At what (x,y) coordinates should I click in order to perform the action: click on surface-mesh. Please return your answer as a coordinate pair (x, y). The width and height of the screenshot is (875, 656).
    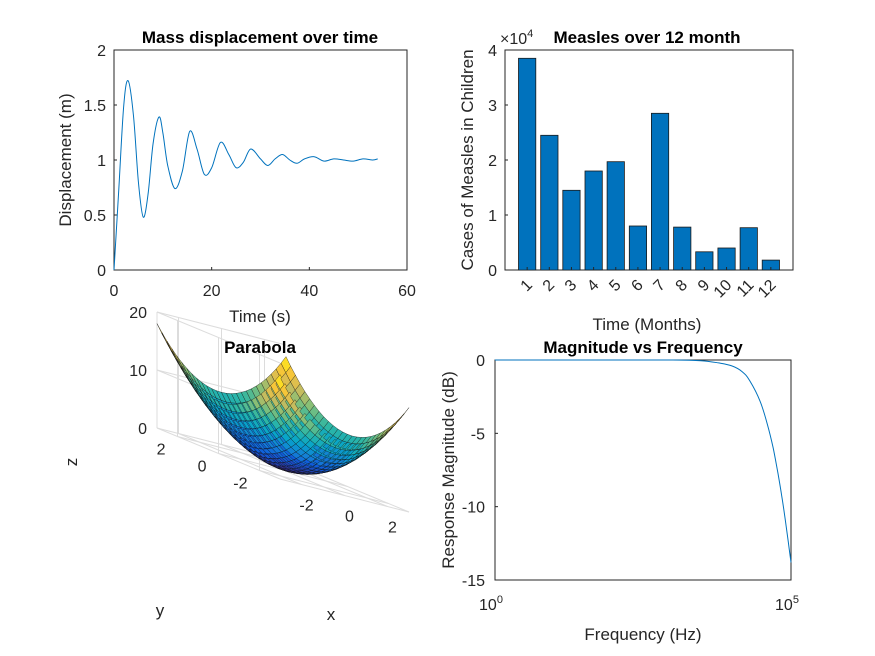
    Looking at the image, I should click on (283, 399).